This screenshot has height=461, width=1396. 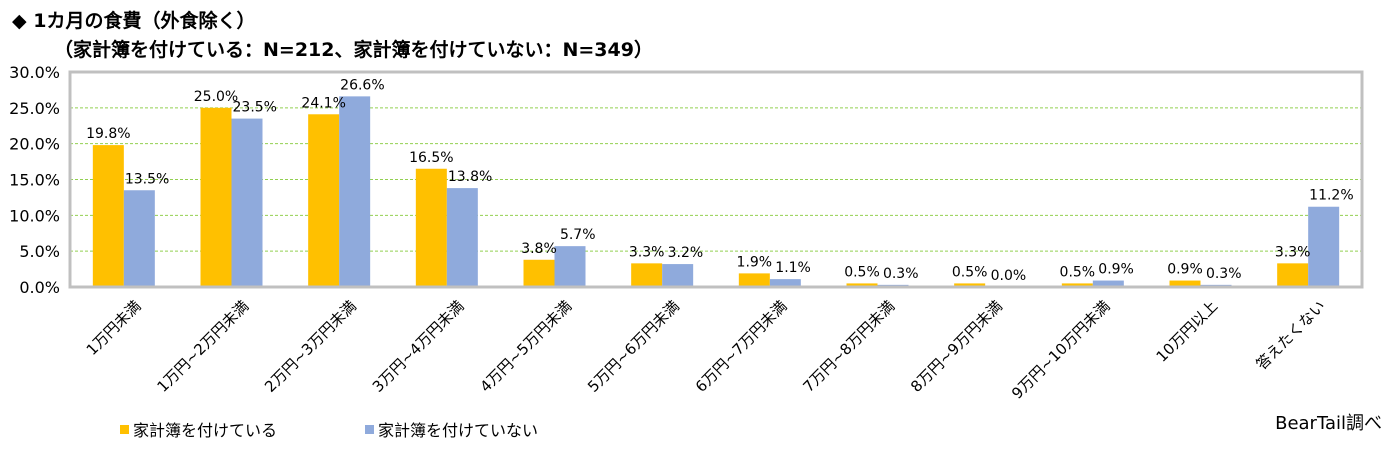 What do you see at coordinates (686, 253) in the screenshot?
I see `data-label-series2: 3.2%` at bounding box center [686, 253].